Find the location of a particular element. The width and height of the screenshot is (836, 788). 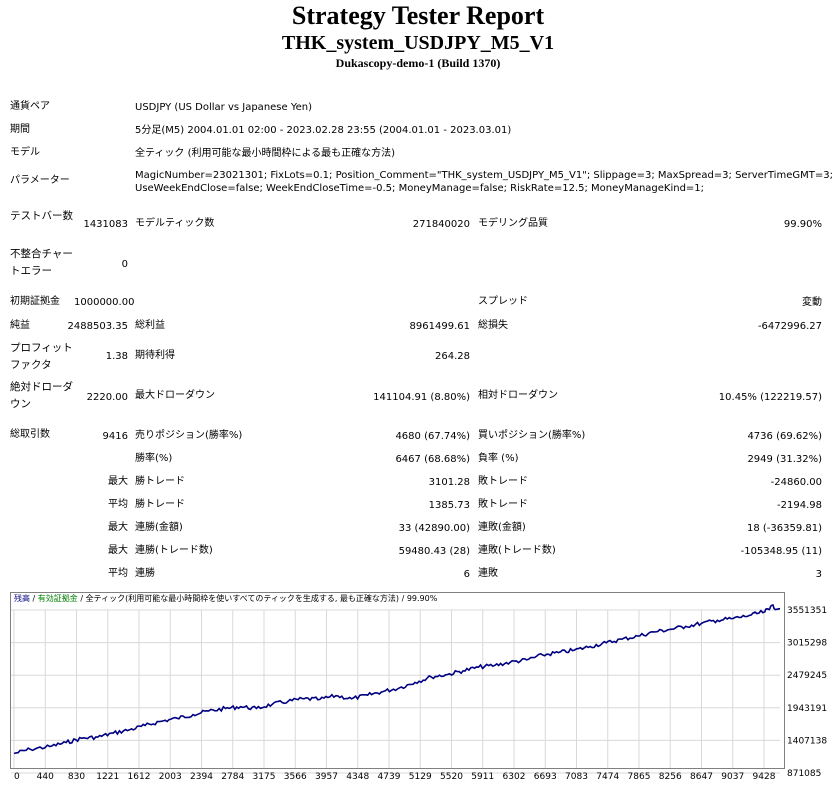

expected-payoff-value: 264.28 is located at coordinates (452, 356).